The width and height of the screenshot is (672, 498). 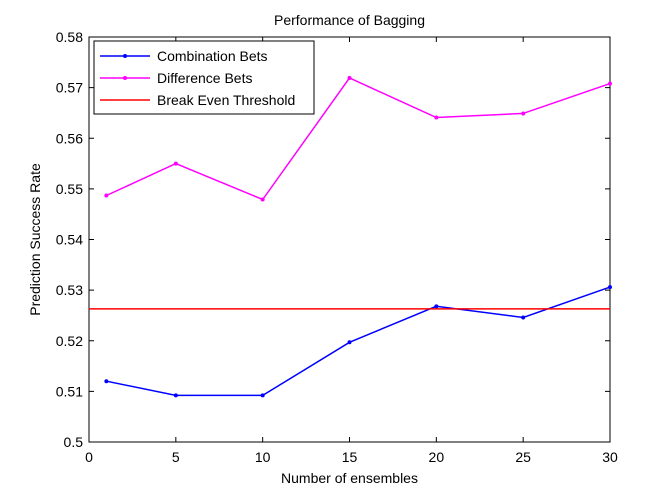 What do you see at coordinates (349, 20) in the screenshot?
I see `chart-title: Performance of Bagging` at bounding box center [349, 20].